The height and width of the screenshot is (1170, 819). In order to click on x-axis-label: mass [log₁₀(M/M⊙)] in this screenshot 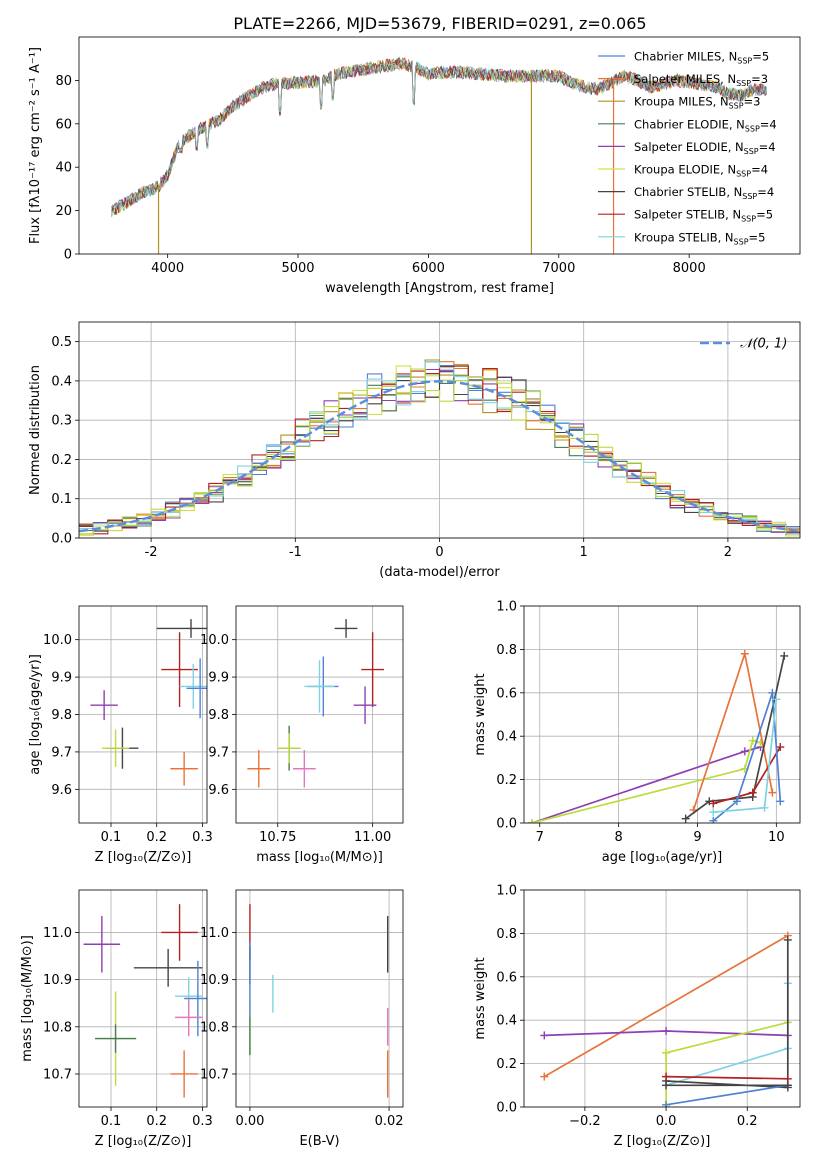, I will do `click(319, 857)`.